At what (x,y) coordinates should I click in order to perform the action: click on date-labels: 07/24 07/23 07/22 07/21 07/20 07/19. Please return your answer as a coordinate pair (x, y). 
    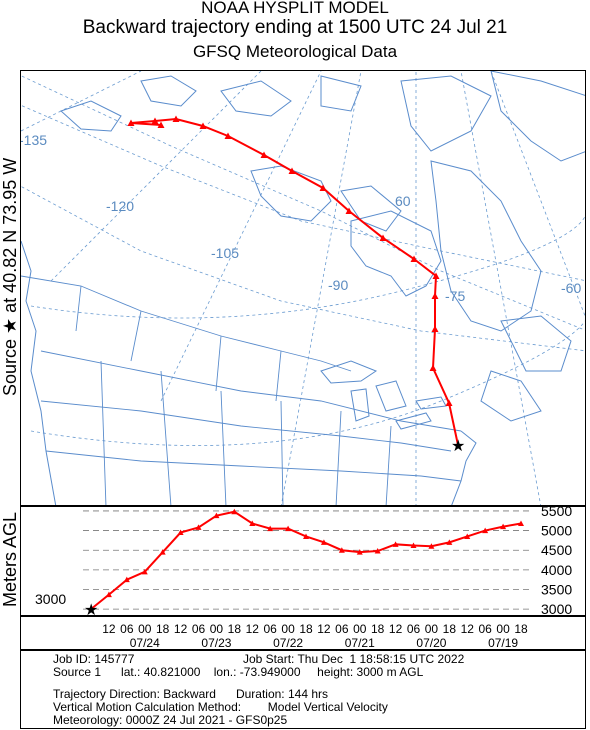
    Looking at the image, I should click on (324, 643).